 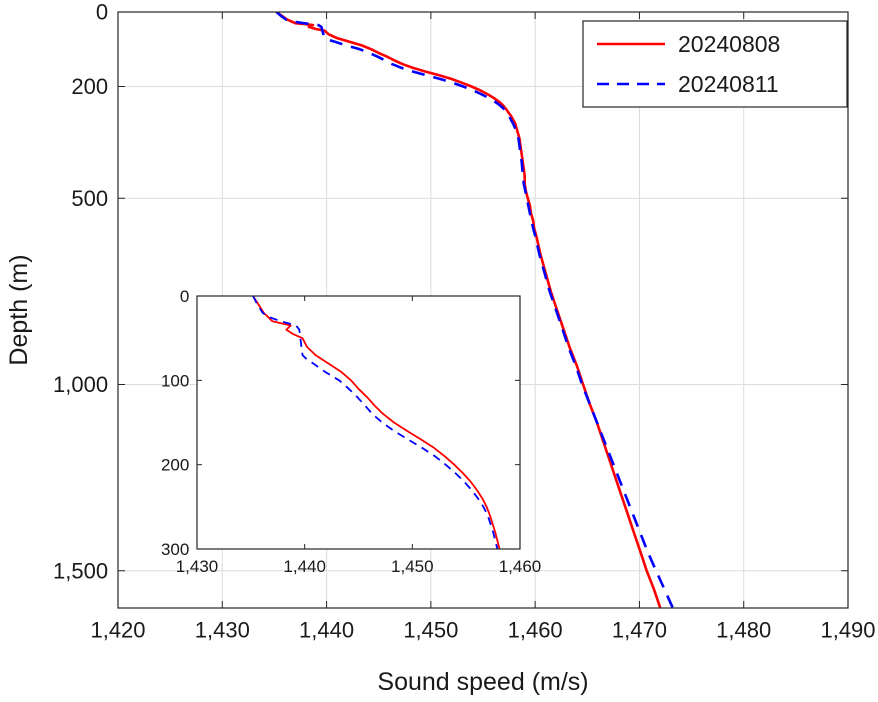 I want to click on inset-axes-series-layer, so click(x=376, y=422).